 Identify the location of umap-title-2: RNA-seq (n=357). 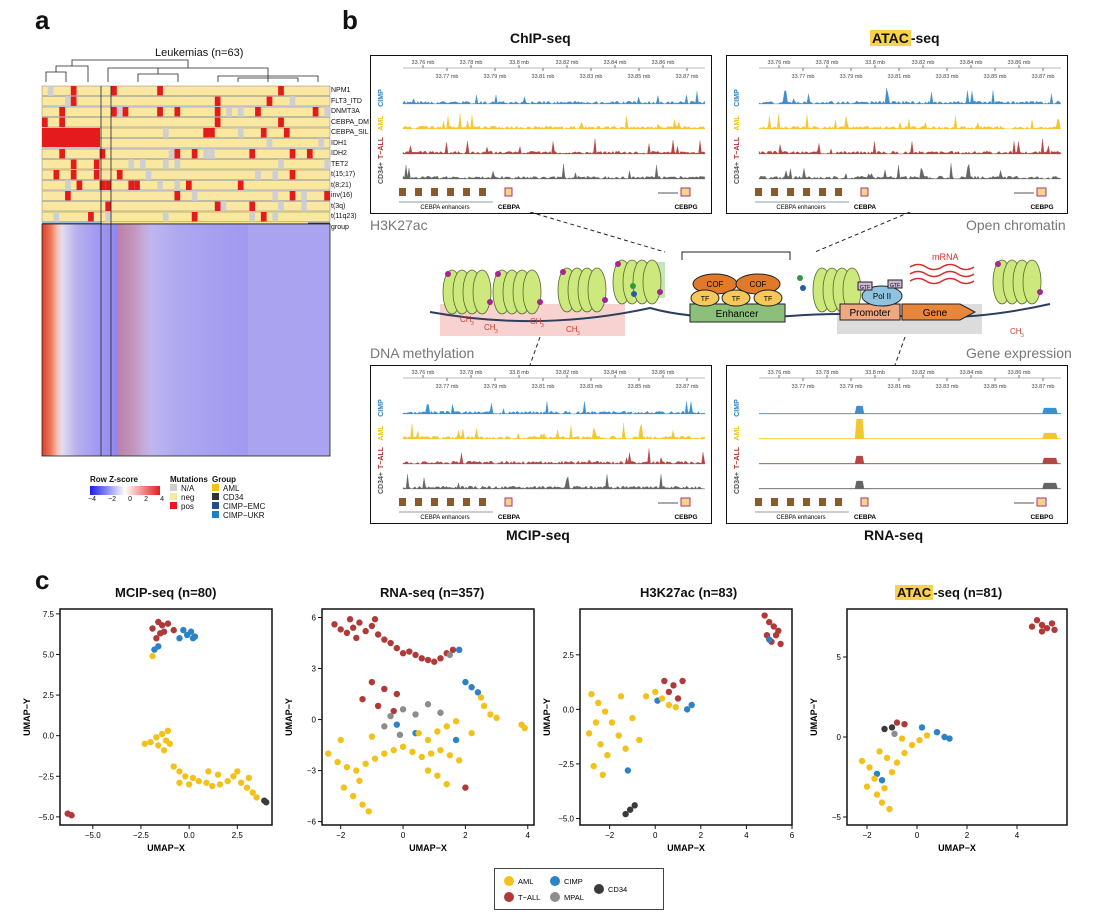
(432, 592).